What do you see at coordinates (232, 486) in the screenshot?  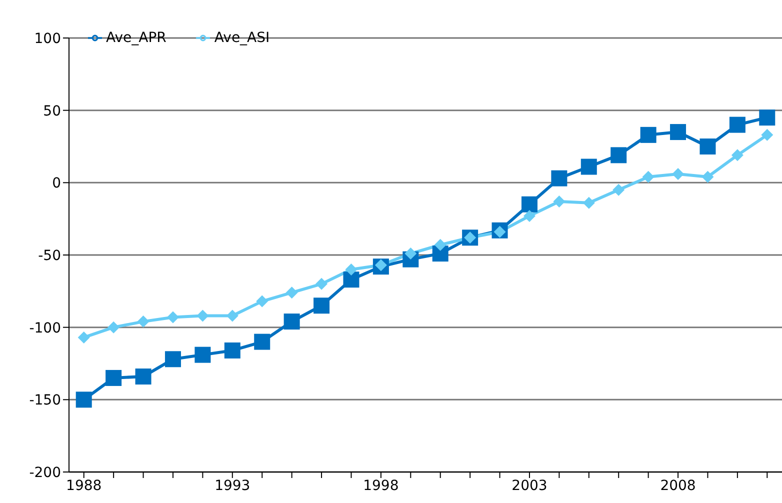 I see `x-tick-label: 1993` at bounding box center [232, 486].